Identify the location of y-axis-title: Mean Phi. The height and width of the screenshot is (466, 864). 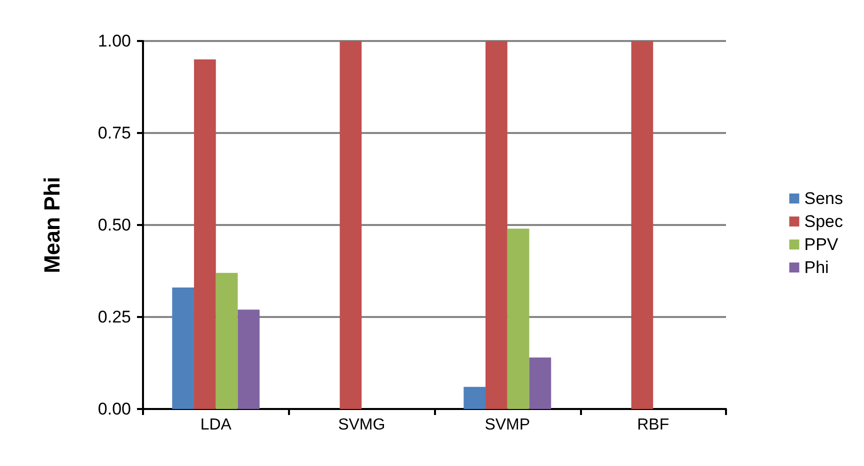
(52, 225).